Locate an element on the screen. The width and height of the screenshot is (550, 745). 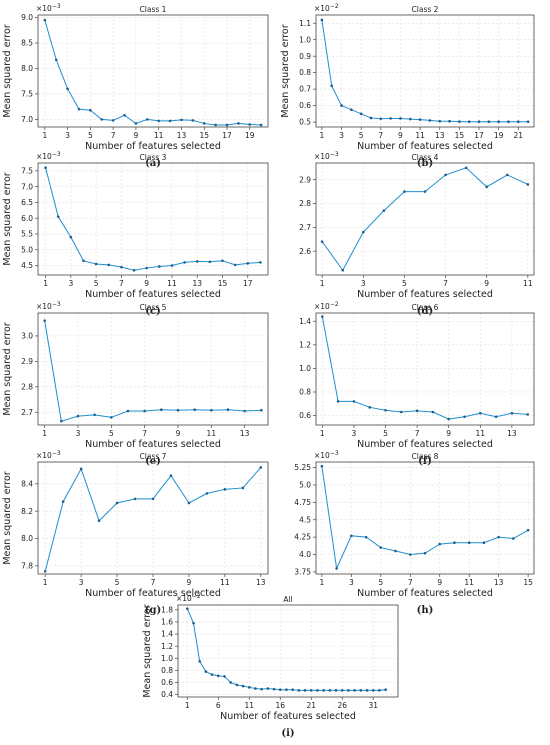
x-axis-label: Number of features selected is located at coordinates (153, 146).